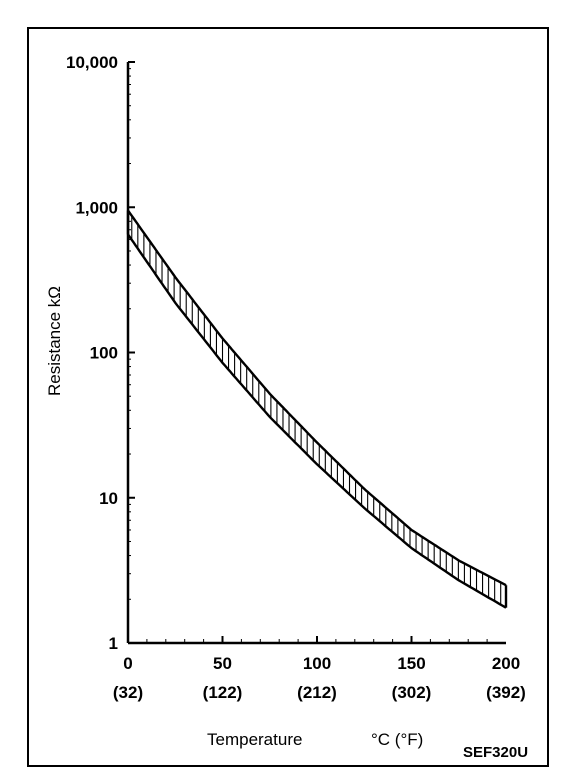  What do you see at coordinates (104, 353) in the screenshot?
I see `y-tick-label: 100` at bounding box center [104, 353].